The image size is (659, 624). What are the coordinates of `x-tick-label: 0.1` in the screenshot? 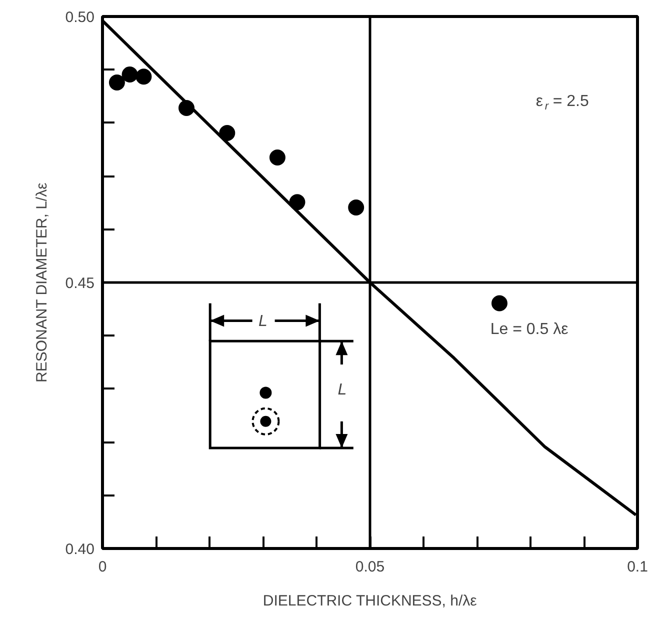 It's located at (637, 567).